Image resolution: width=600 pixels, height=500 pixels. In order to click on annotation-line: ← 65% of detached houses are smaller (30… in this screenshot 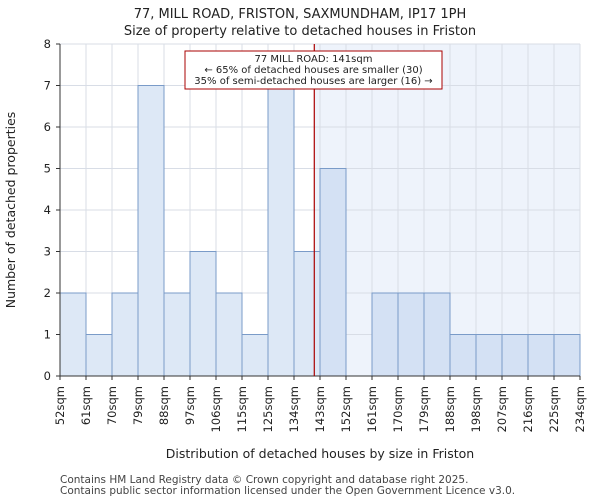, I will do `click(313, 70)`.